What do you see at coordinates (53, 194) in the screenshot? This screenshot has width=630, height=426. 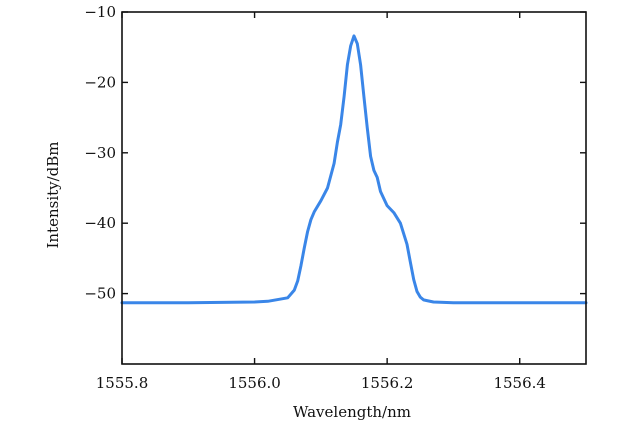 I see `y-axis-title: Intensity/dBm` at bounding box center [53, 194].